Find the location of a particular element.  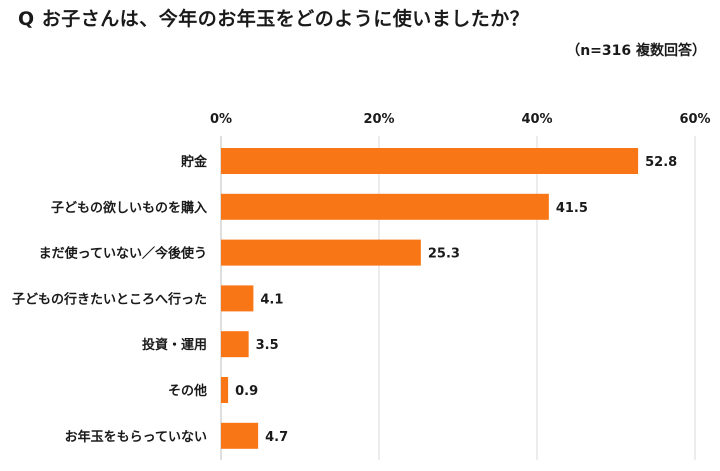

category-label: 投資・運用 is located at coordinates (174, 345).